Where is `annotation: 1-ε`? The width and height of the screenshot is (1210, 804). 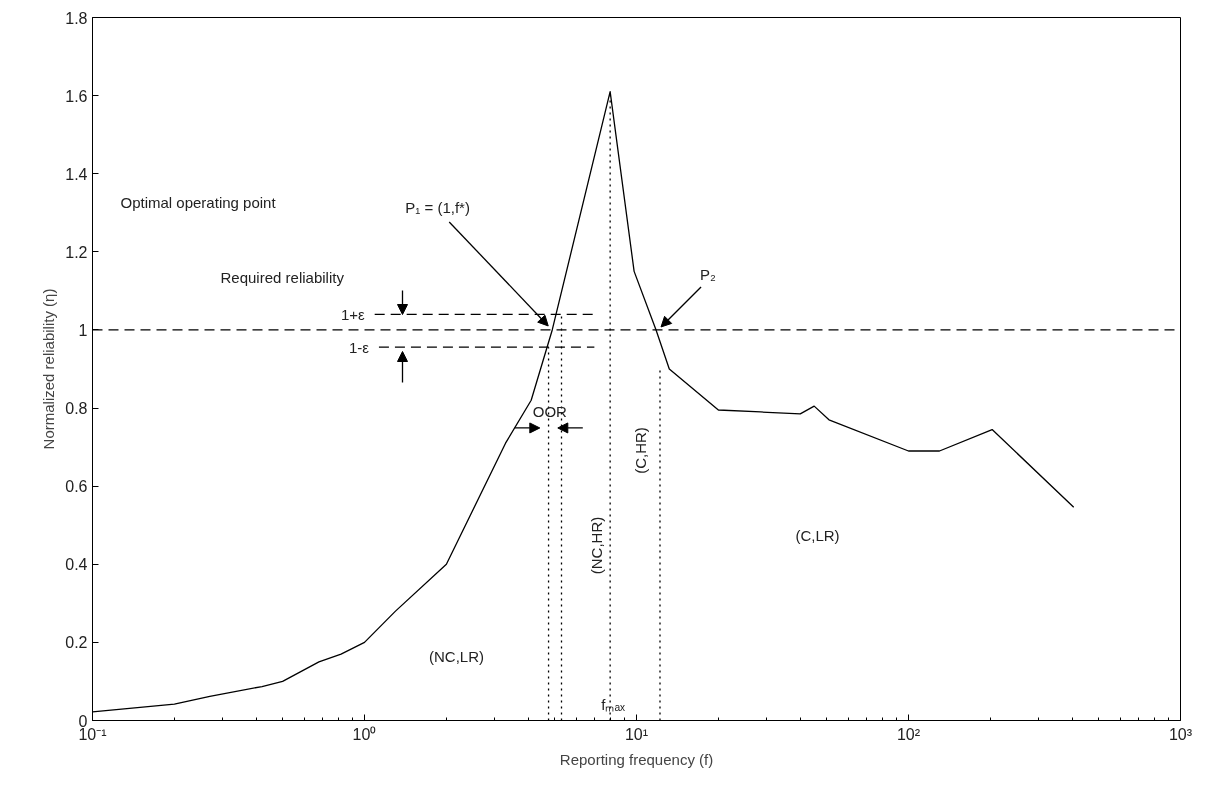 annotation: 1-ε is located at coordinates (359, 347).